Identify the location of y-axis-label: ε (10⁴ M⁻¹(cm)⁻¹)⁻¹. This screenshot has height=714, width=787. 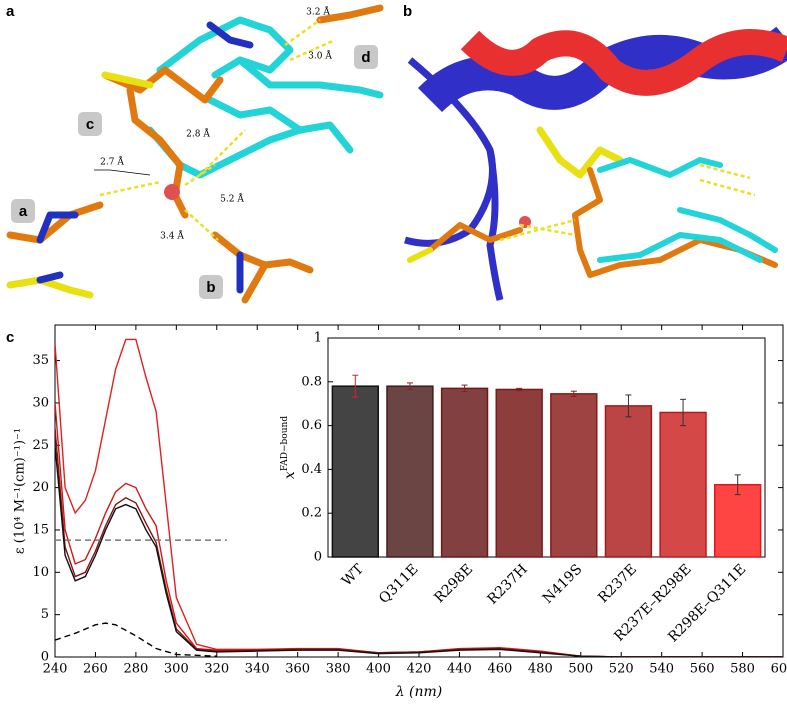
(20, 491).